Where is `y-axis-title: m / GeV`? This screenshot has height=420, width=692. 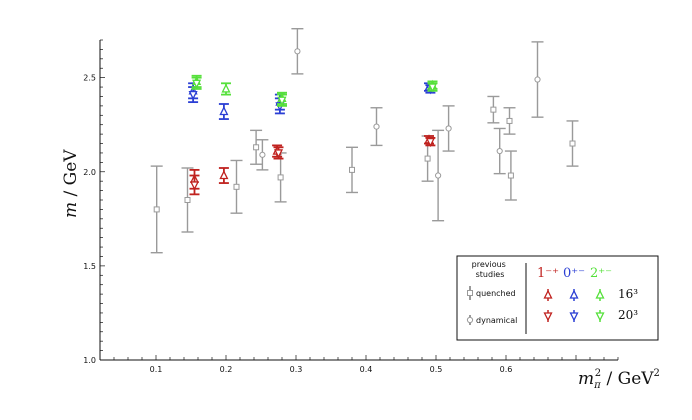
y-axis-title: m / GeV is located at coordinates (71, 183).